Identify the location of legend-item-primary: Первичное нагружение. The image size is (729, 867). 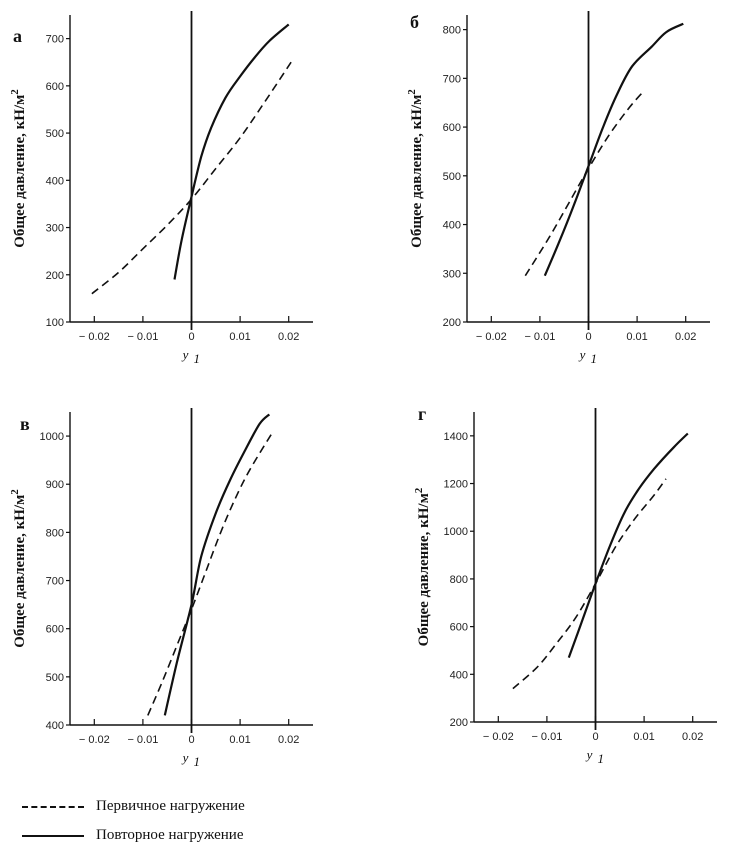
(133, 806).